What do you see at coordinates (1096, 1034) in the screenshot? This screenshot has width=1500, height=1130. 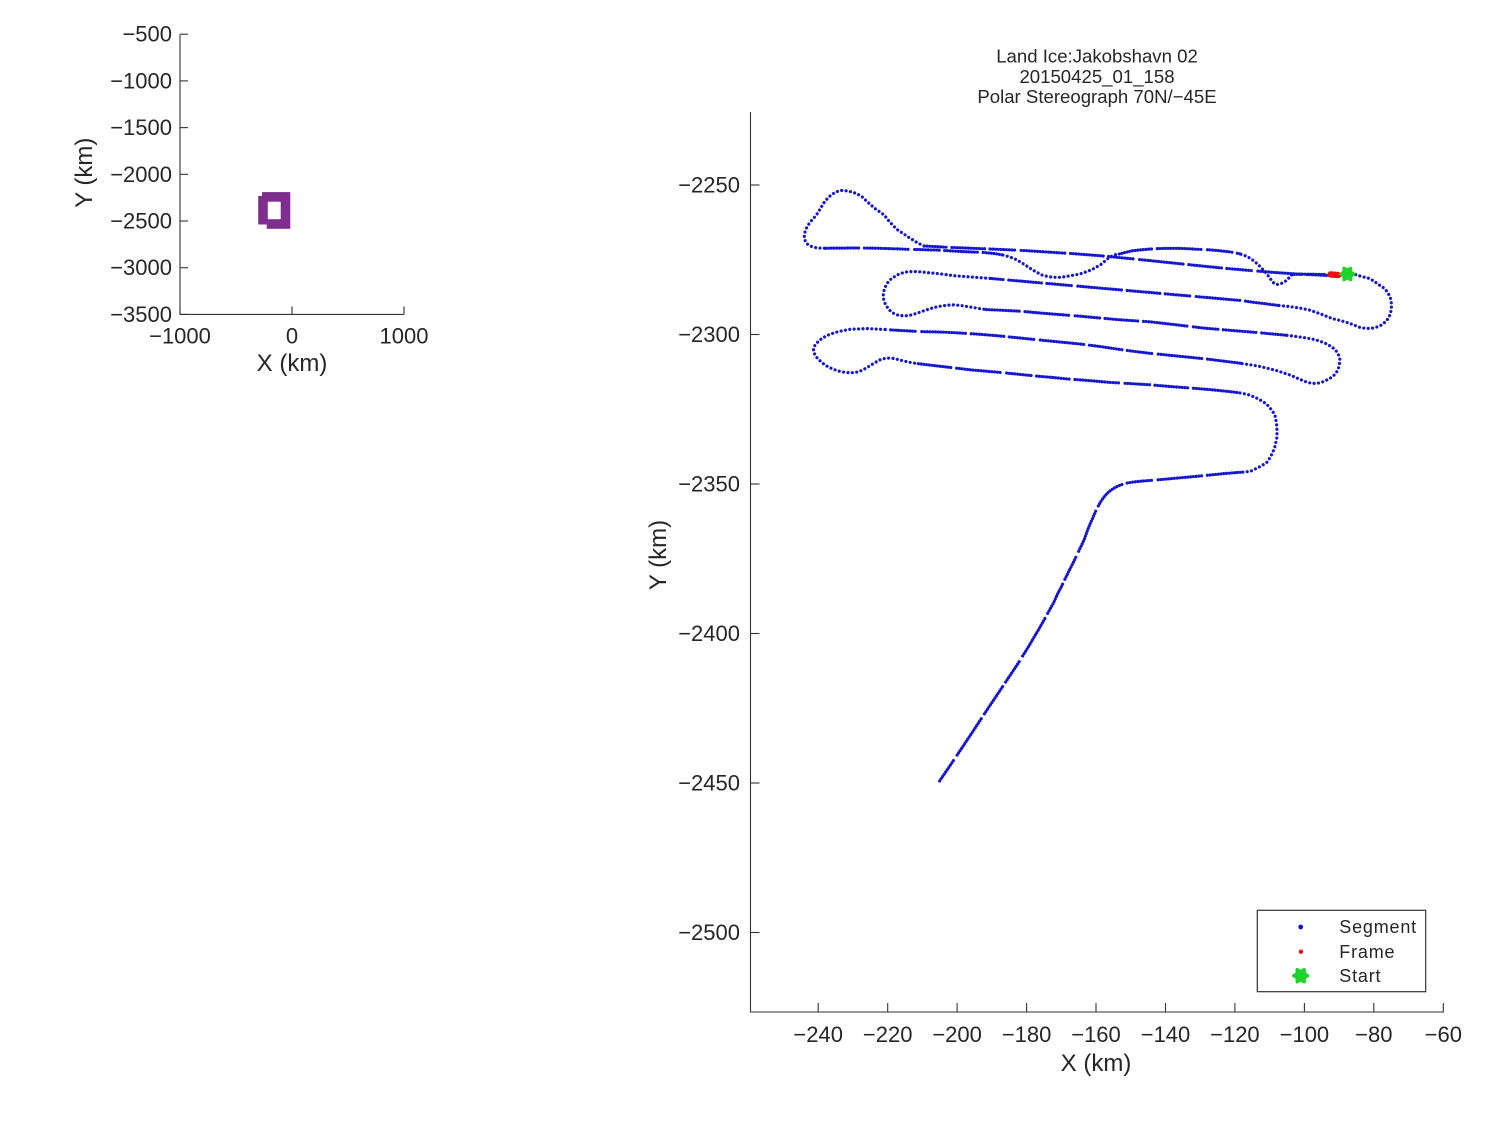 I see `svg-text: −160` at bounding box center [1096, 1034].